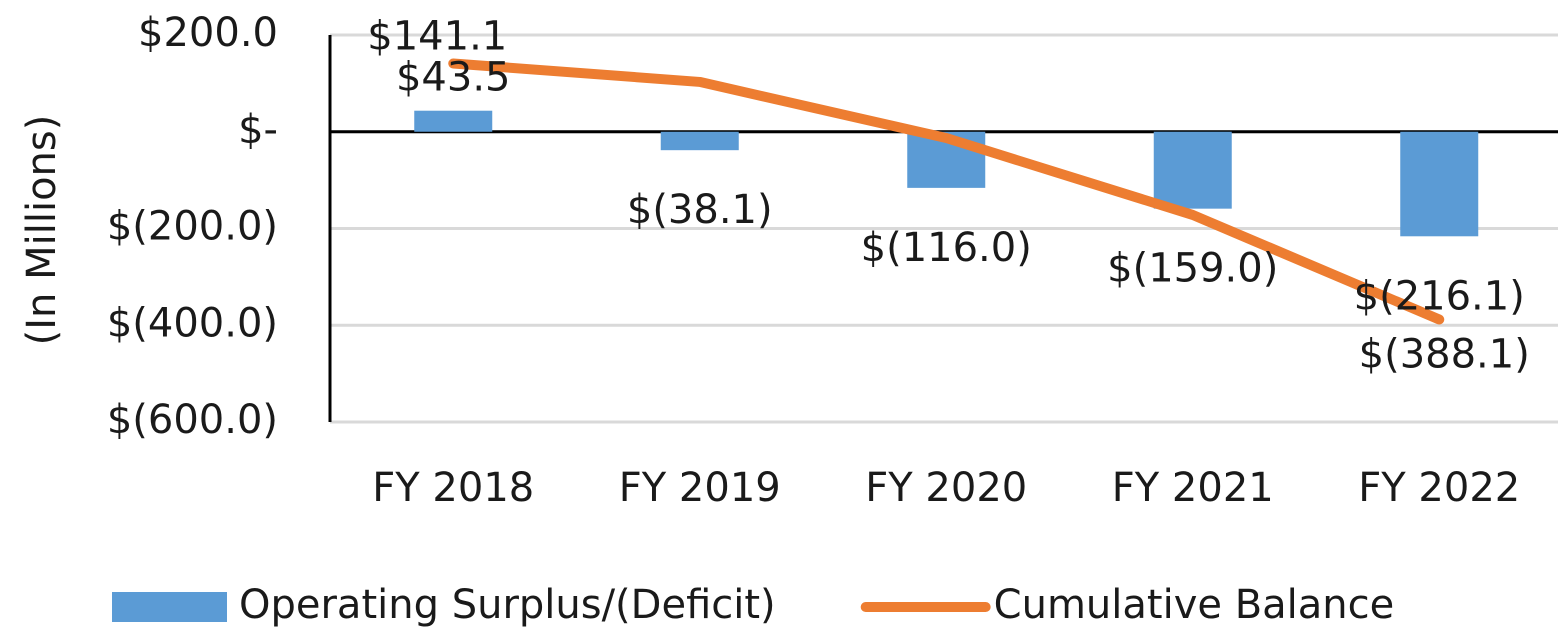 This screenshot has height=633, width=1558. Describe the element at coordinates (1439, 488) in the screenshot. I see `x-tick-label: FY 2022` at that location.